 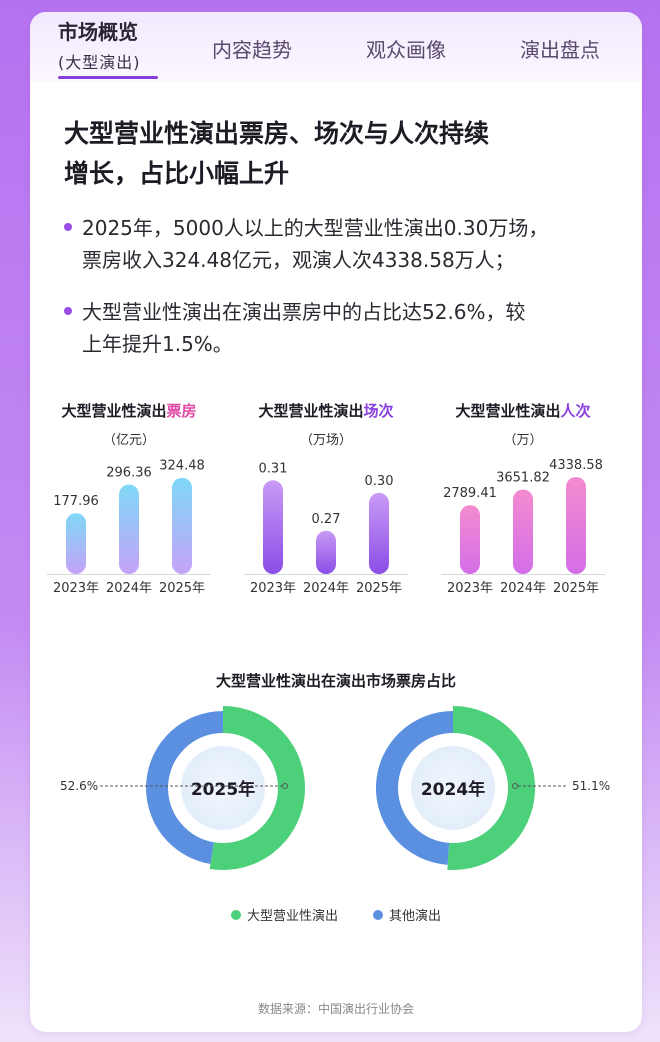 I want to click on donut-share-label: 51.1%, so click(x=591, y=786).